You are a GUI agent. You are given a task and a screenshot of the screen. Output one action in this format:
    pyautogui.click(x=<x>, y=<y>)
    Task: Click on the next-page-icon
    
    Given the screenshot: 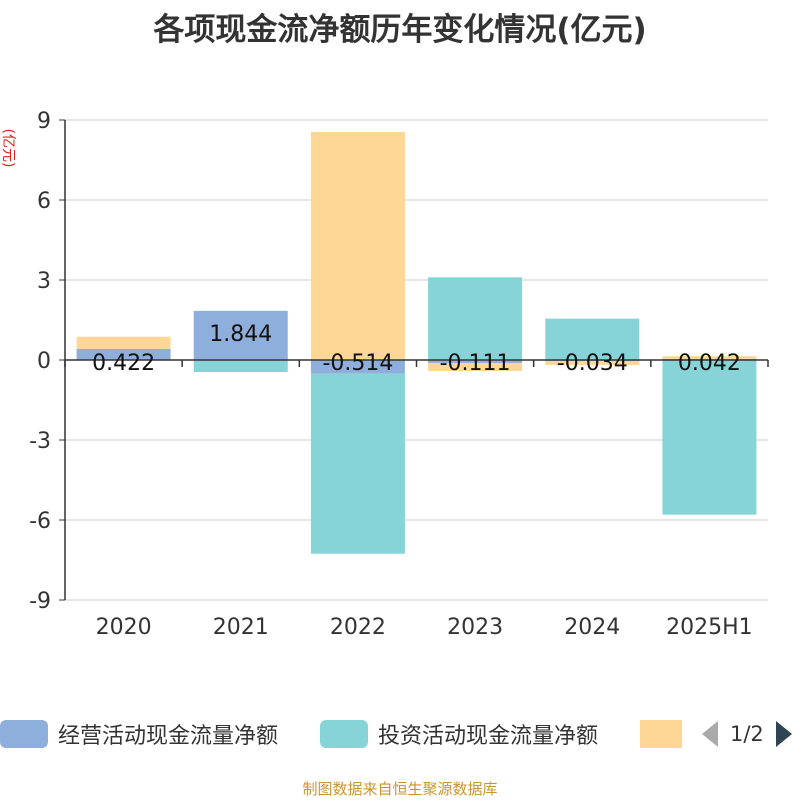 What is the action you would take?
    pyautogui.click(x=784, y=734)
    